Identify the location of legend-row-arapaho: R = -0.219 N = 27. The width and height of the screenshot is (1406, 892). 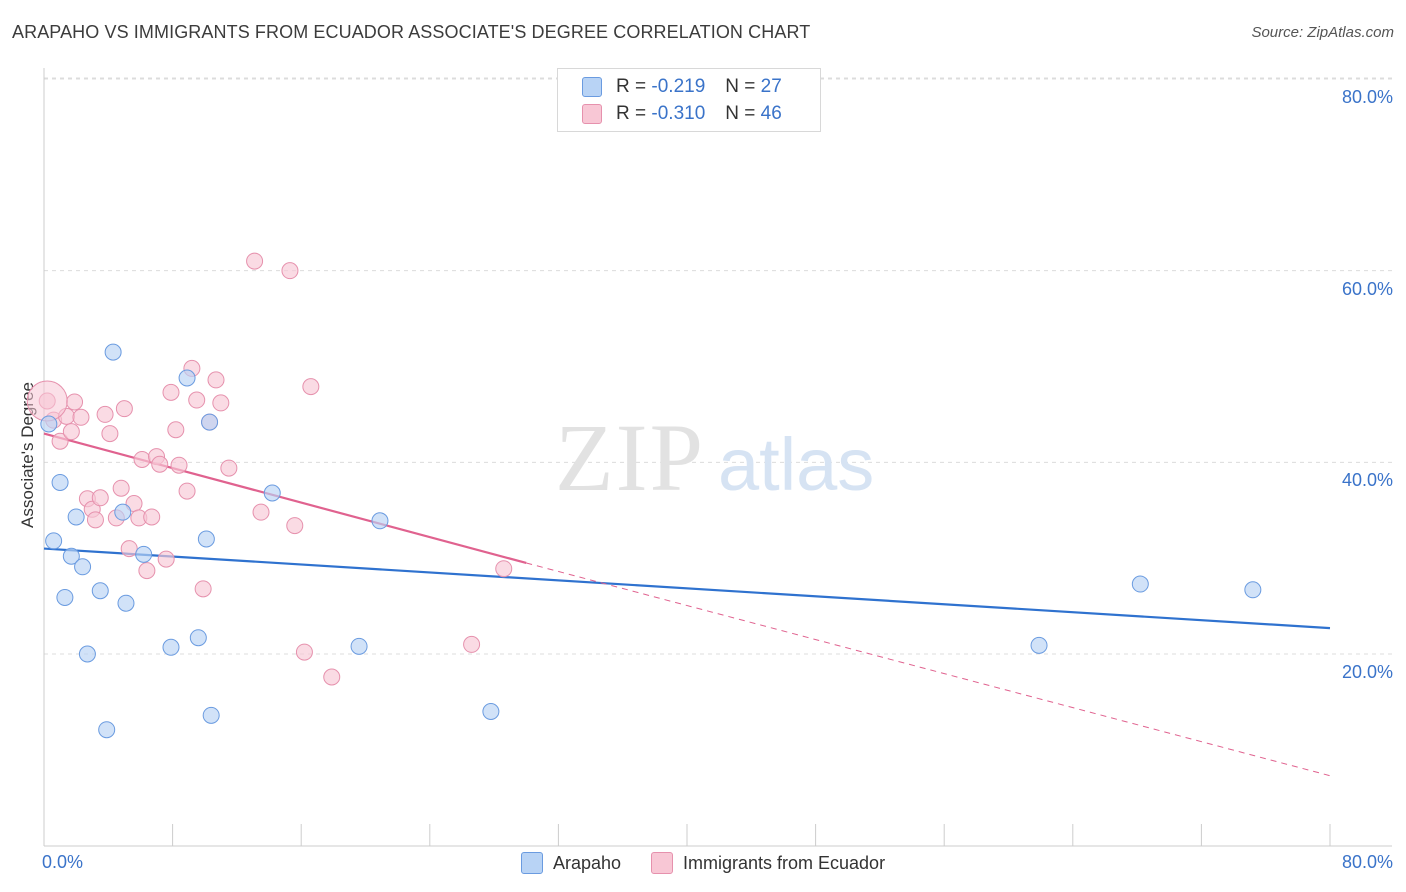
(682, 87).